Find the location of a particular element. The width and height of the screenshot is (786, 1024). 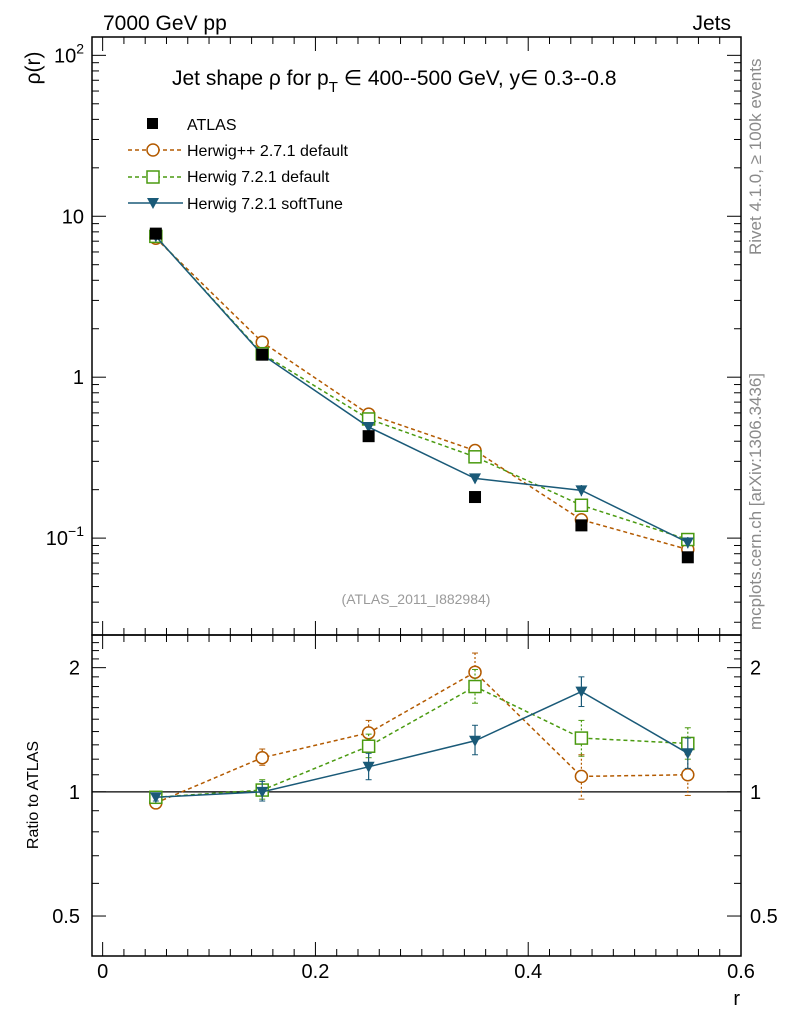

main-ytick-label: 10⁻¹ is located at coordinates (65, 536).